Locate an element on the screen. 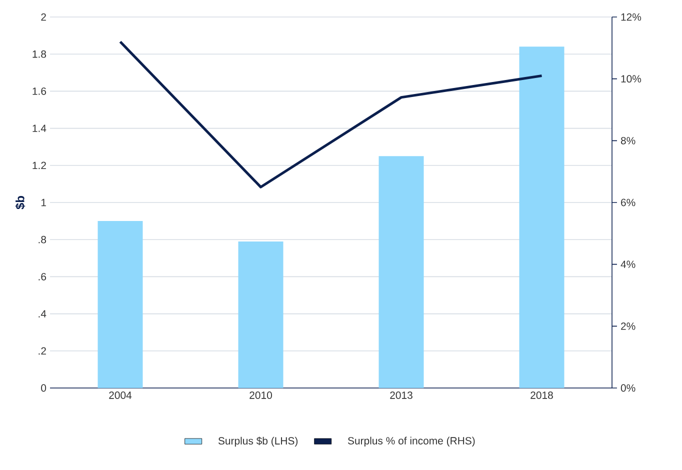 The width and height of the screenshot is (682, 470). y2-tick-label: 0% is located at coordinates (628, 388).